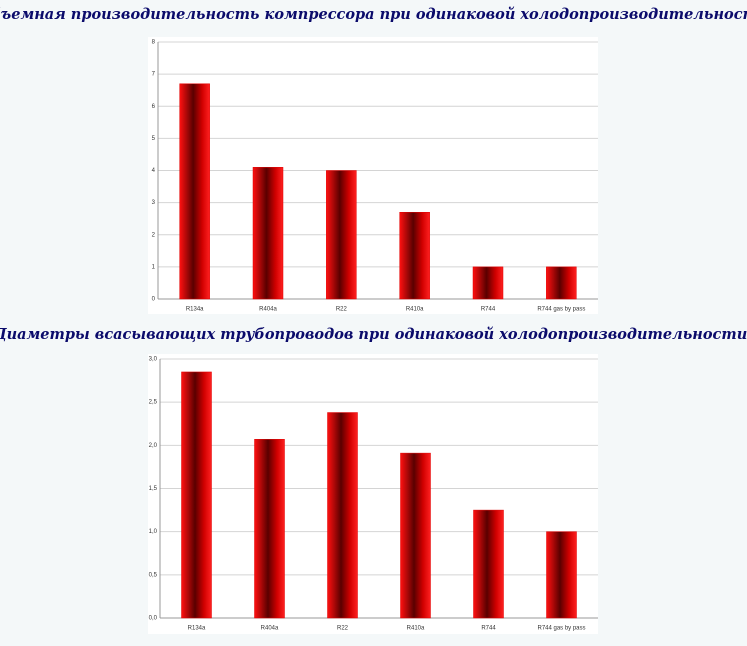 The image size is (747, 646). What do you see at coordinates (153, 532) in the screenshot?
I see `y-tick-label: 1,0` at bounding box center [153, 532].